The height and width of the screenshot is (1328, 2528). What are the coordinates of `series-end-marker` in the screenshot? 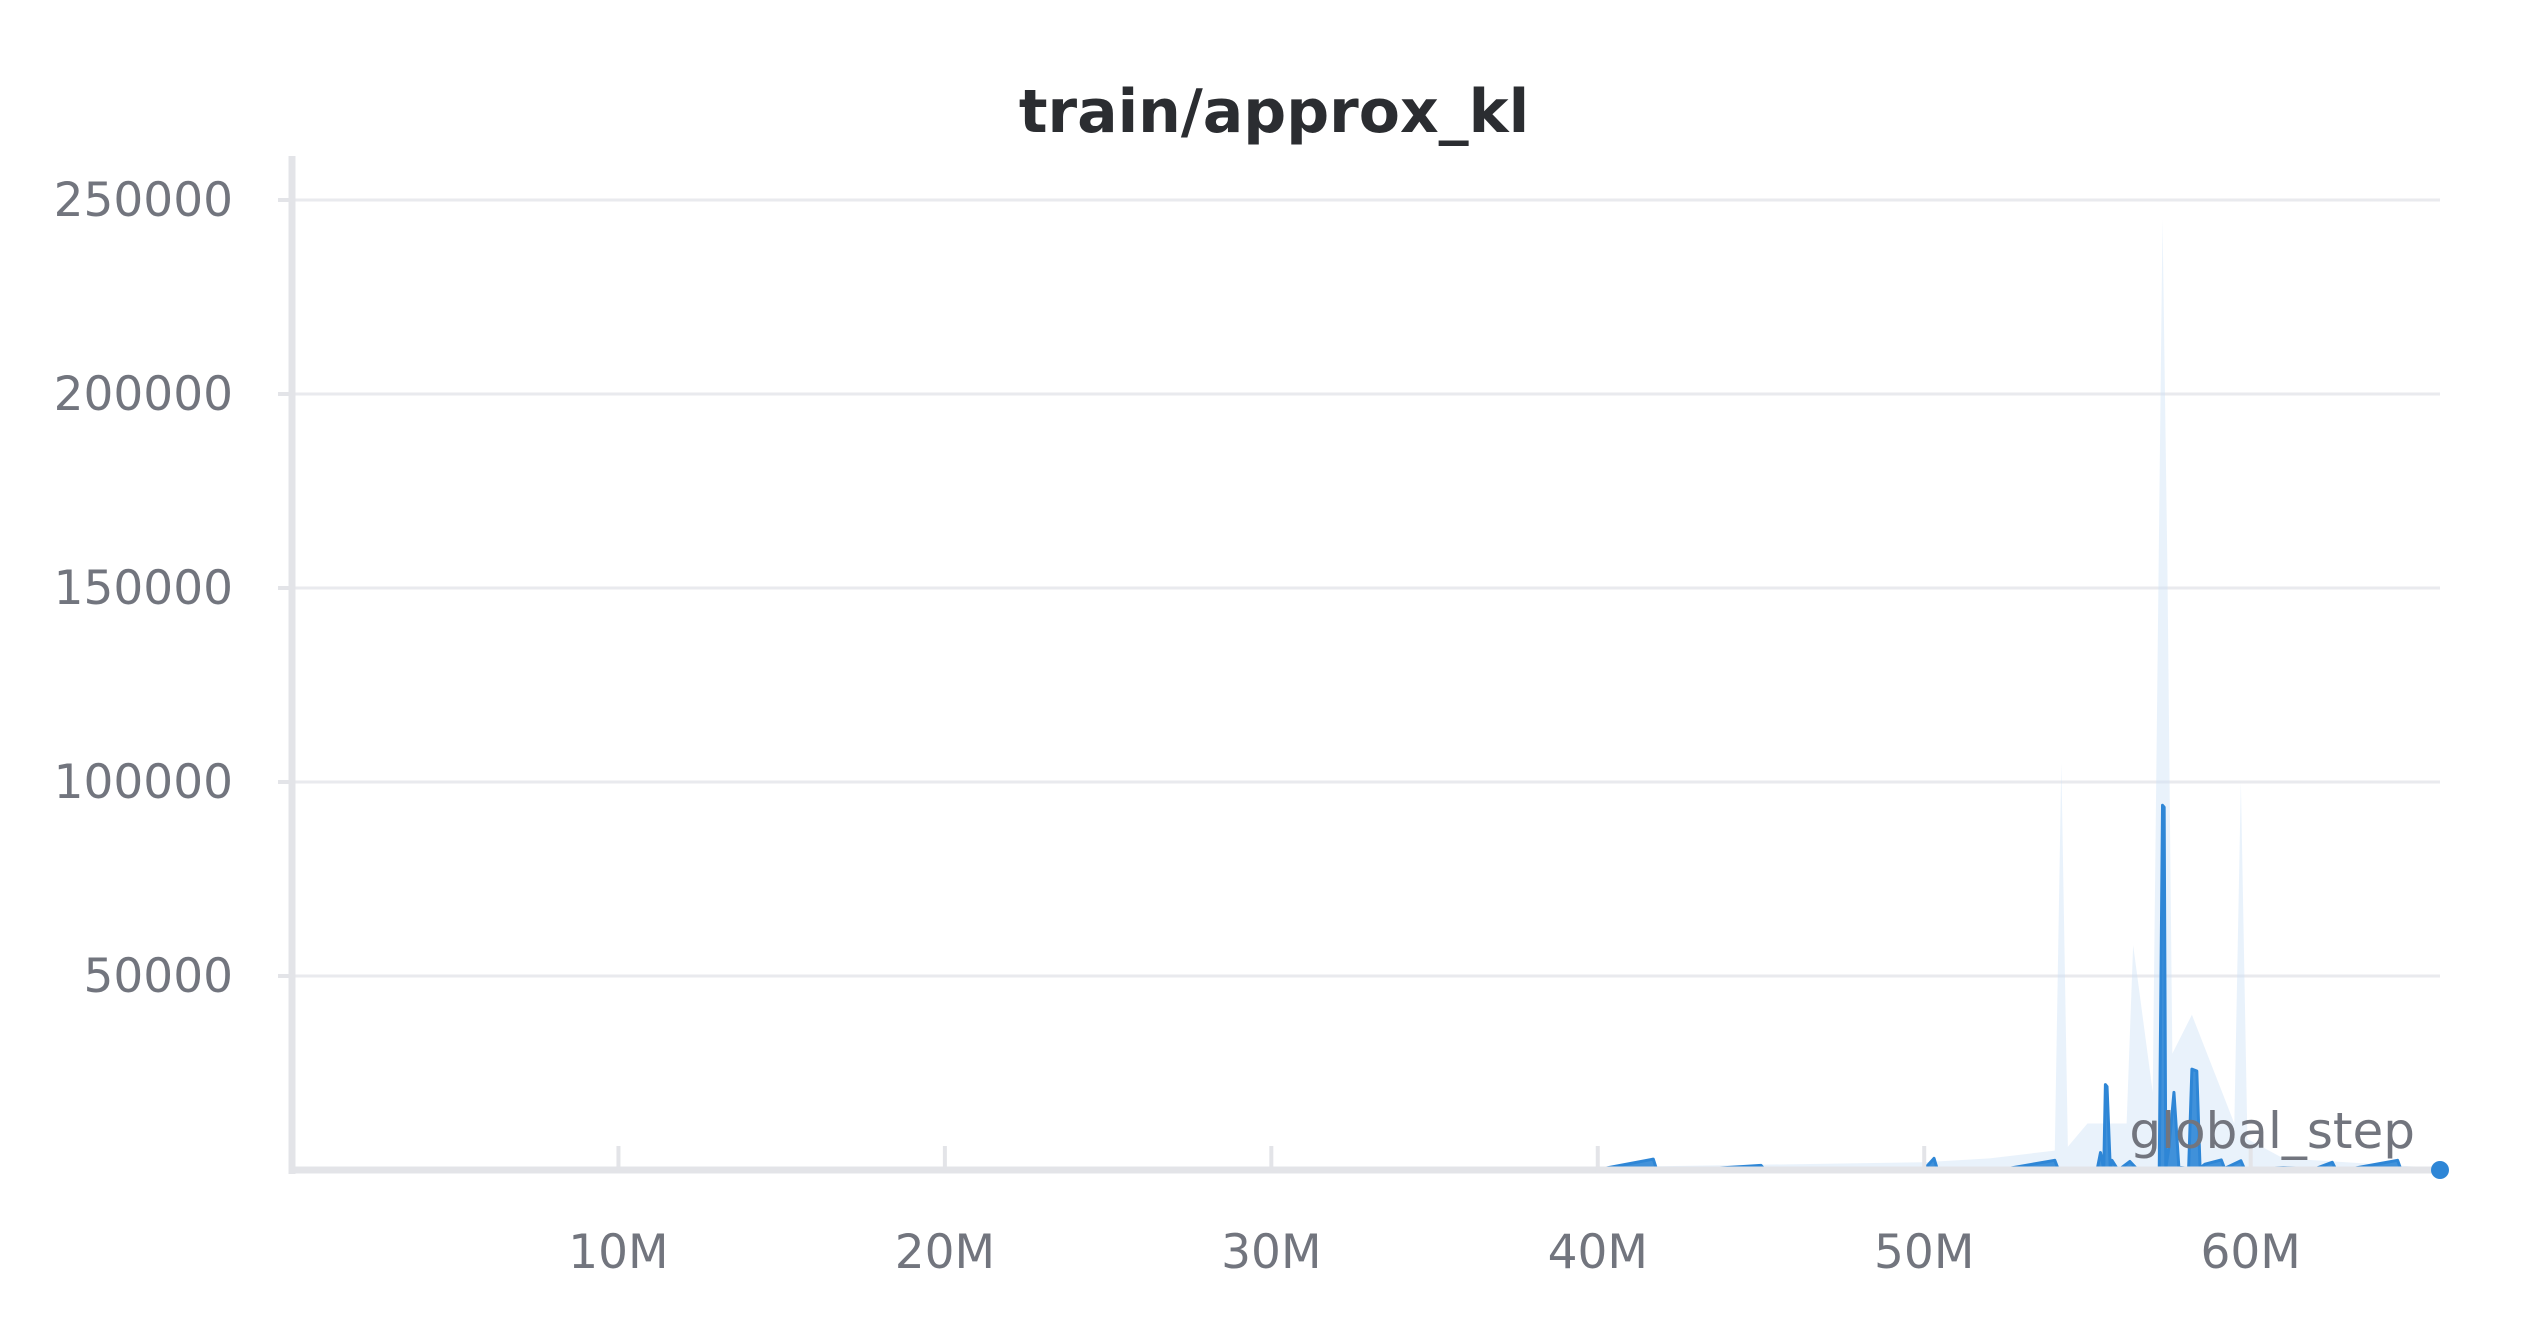 It's located at (2440, 1170).